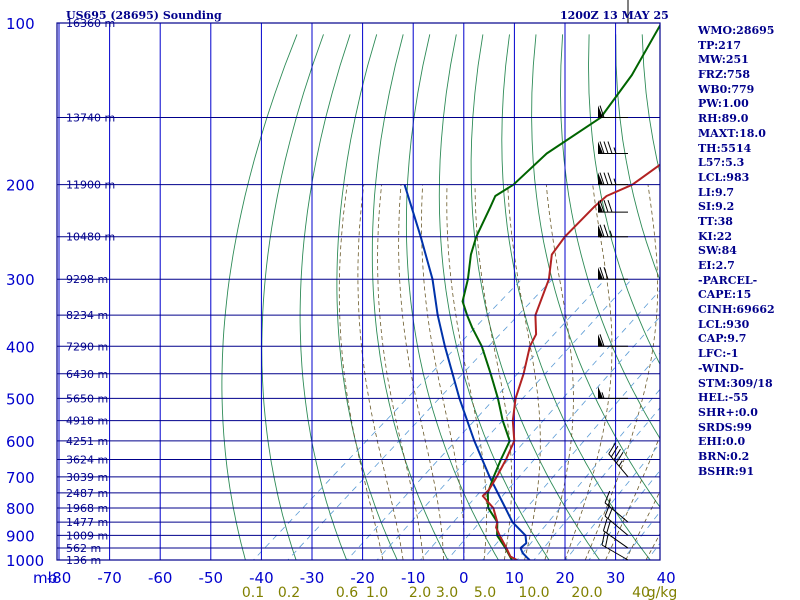  I want to click on height-label: 10480 m, so click(90, 237).